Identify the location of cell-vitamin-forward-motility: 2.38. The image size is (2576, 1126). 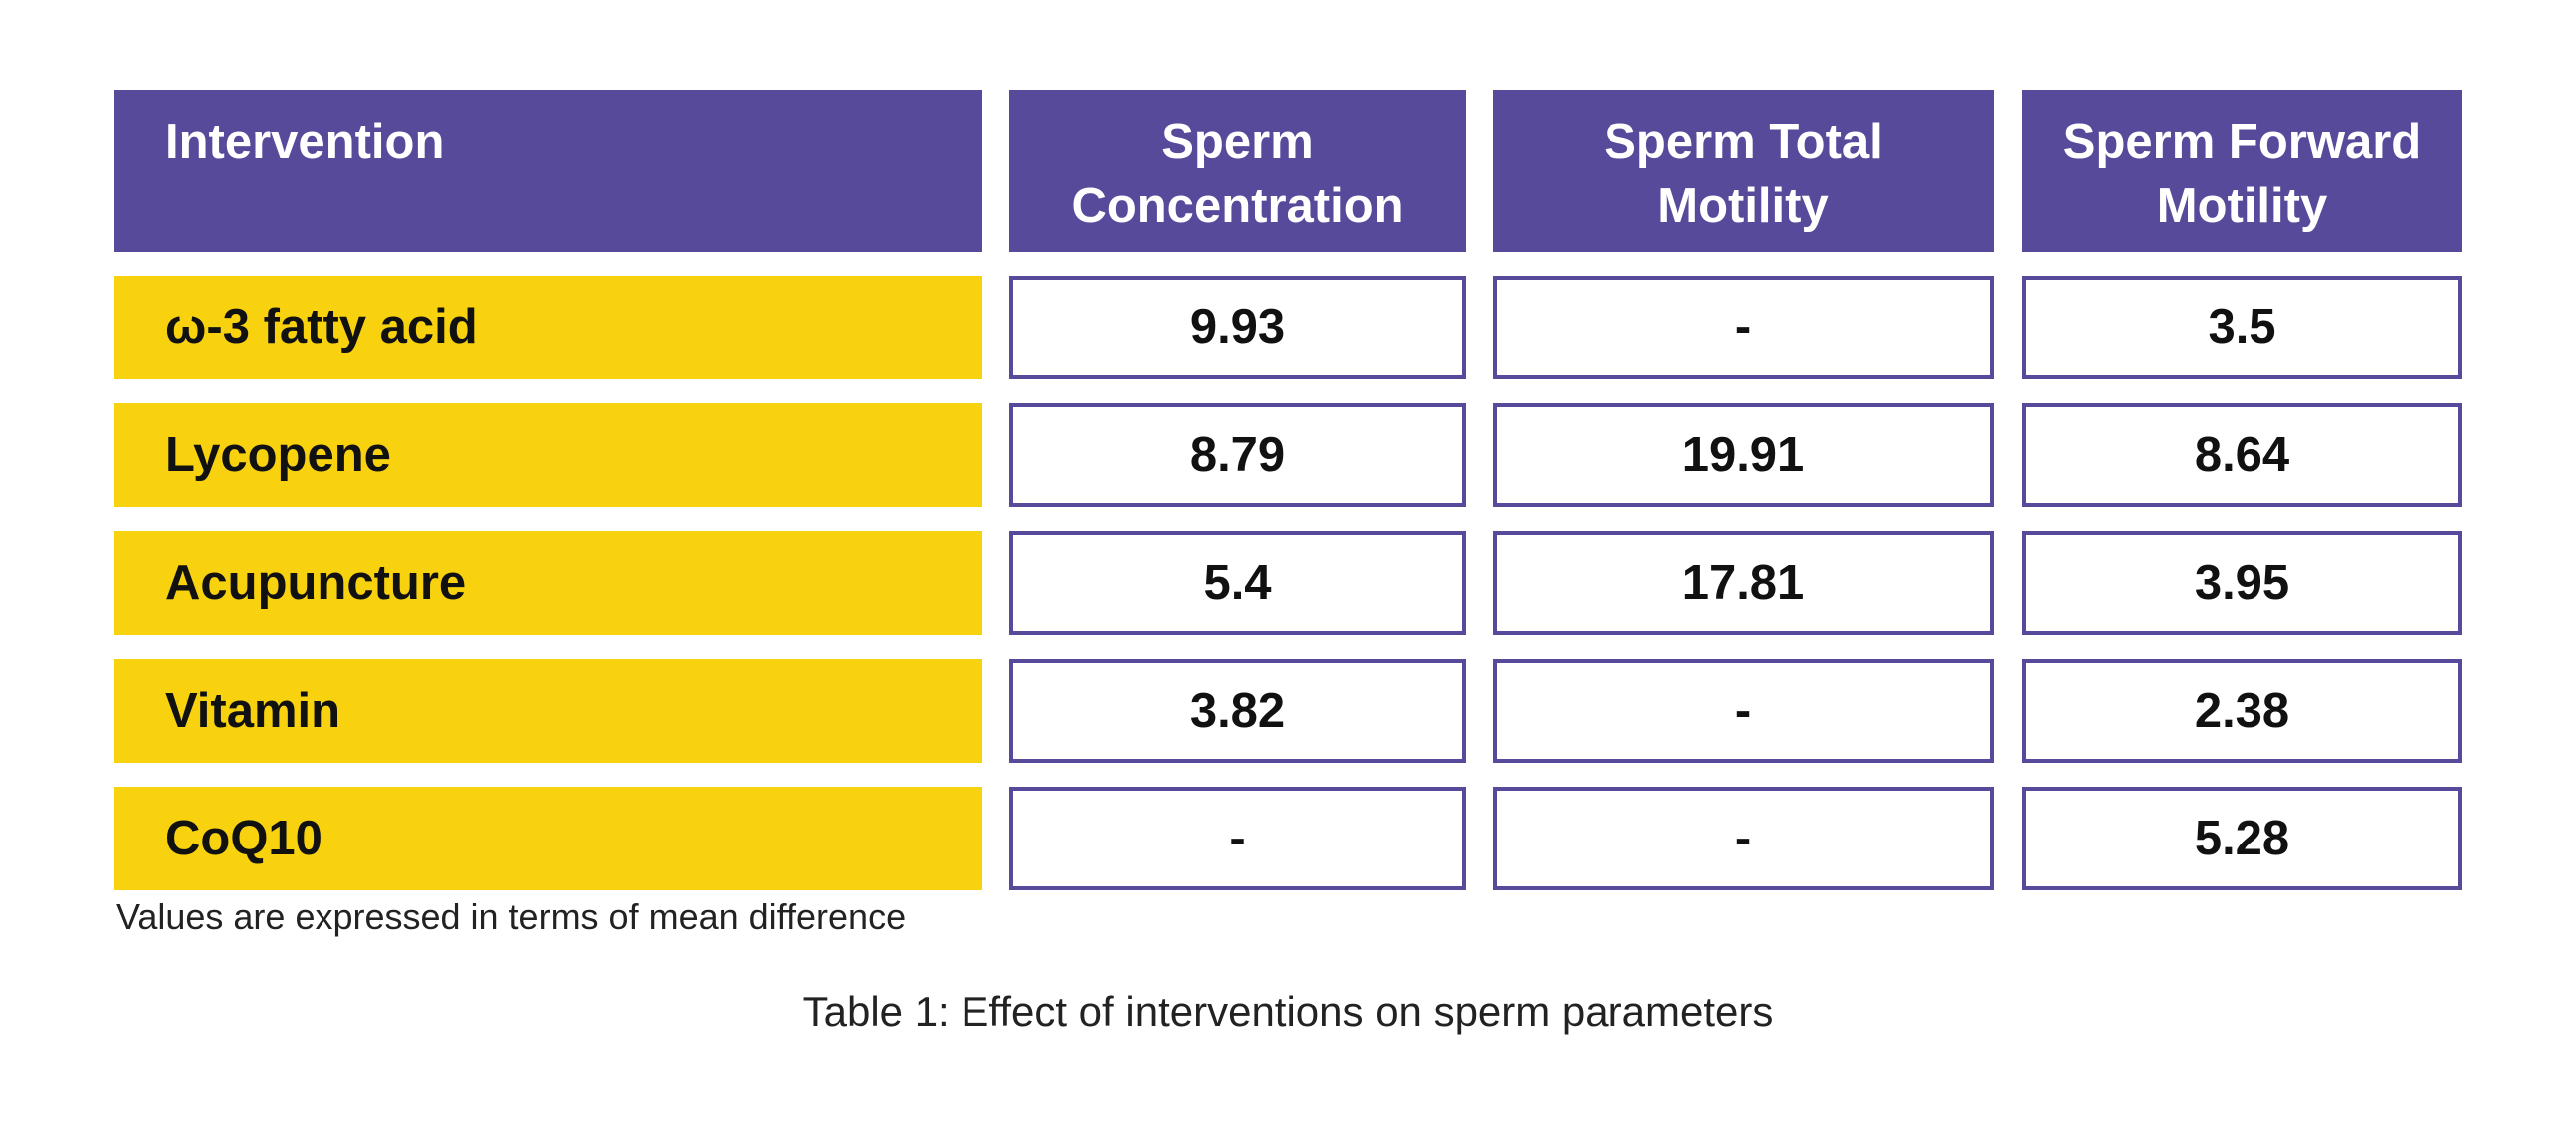
(2242, 711).